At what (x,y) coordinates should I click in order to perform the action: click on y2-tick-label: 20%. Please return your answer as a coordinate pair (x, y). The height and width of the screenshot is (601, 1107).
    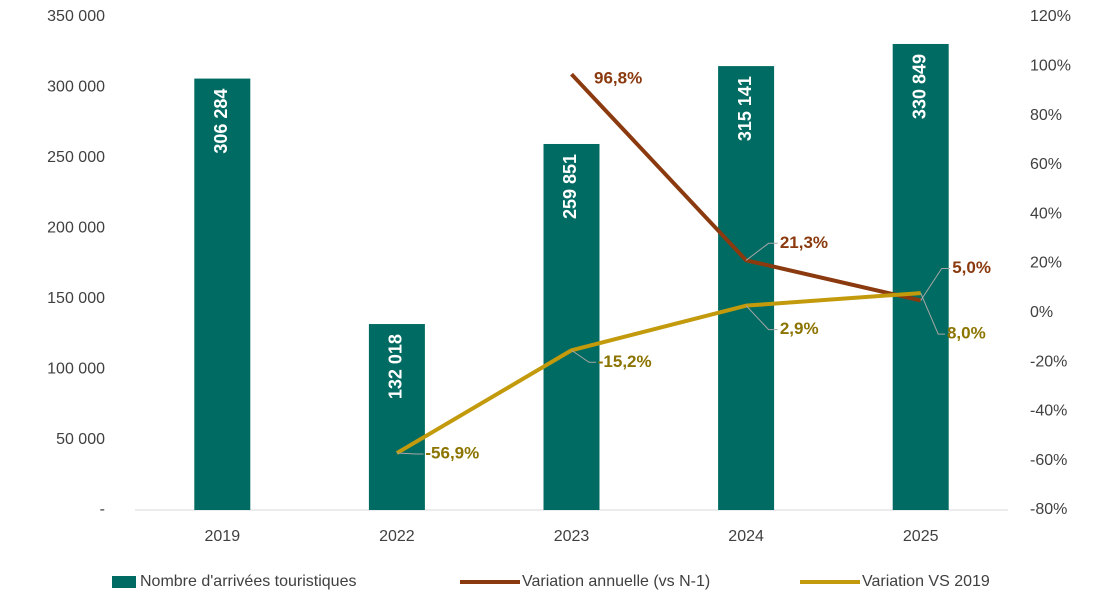
    Looking at the image, I should click on (1046, 263).